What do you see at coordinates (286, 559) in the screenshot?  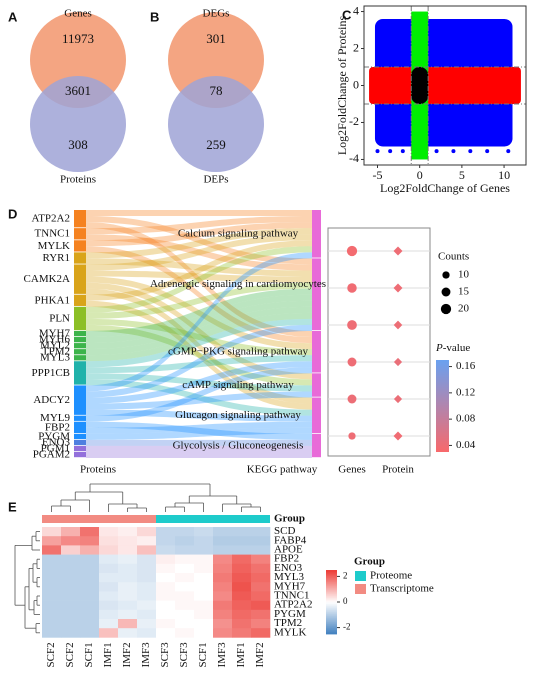 I see `row-label: FBP2` at bounding box center [286, 559].